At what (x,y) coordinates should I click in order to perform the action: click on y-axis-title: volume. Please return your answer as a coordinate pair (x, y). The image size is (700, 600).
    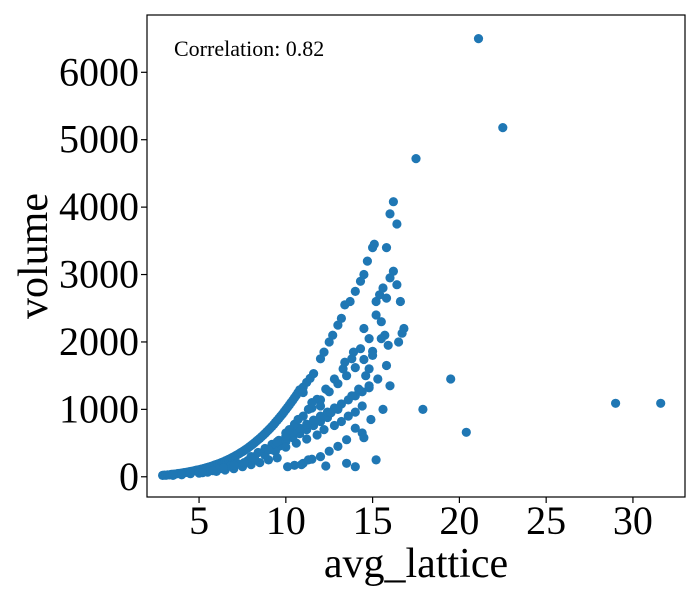
    Looking at the image, I should click on (34, 256).